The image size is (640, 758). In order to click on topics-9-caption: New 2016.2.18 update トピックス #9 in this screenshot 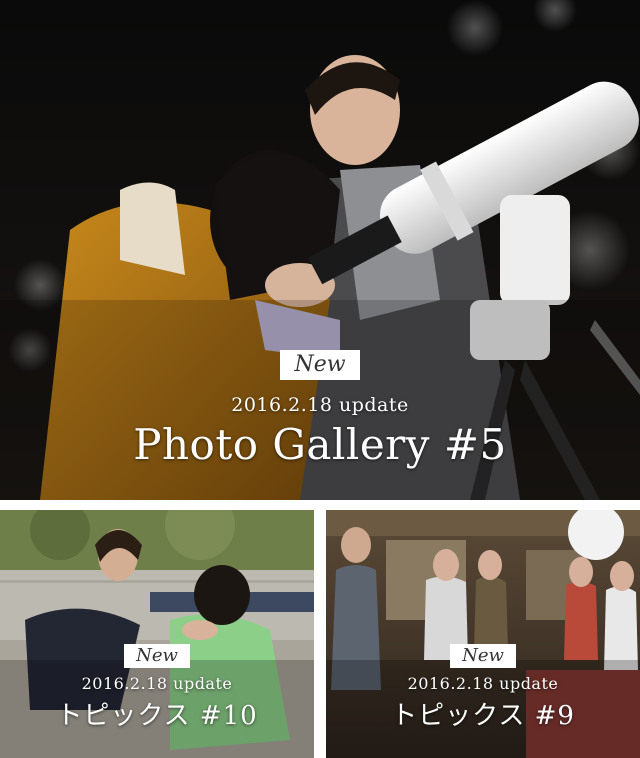, I will do `click(483, 688)`.